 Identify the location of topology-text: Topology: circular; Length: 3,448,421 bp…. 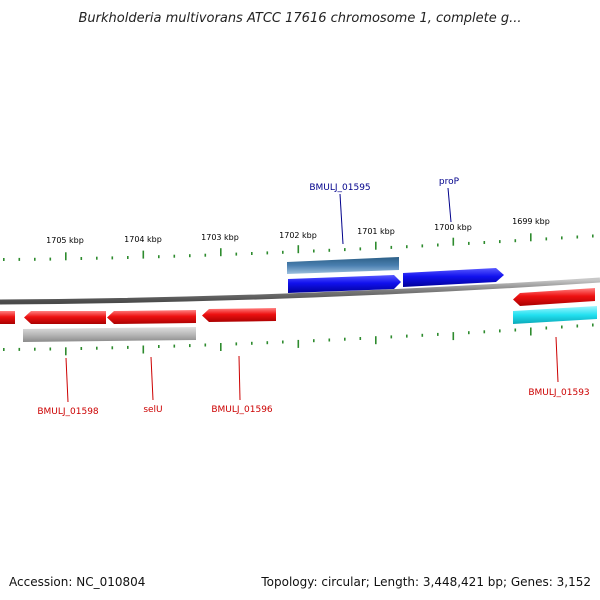
(425, 582).